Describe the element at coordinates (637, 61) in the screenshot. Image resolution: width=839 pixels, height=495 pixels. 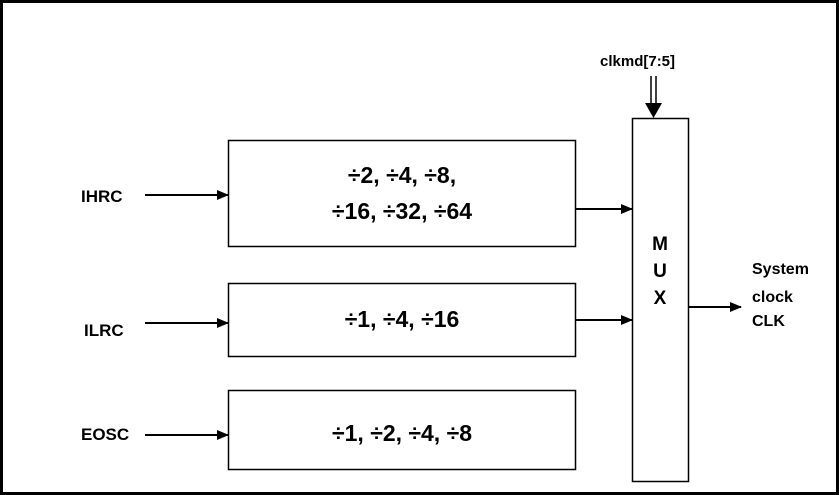
I see `mux-select-label: clkmd[7:5]` at that location.